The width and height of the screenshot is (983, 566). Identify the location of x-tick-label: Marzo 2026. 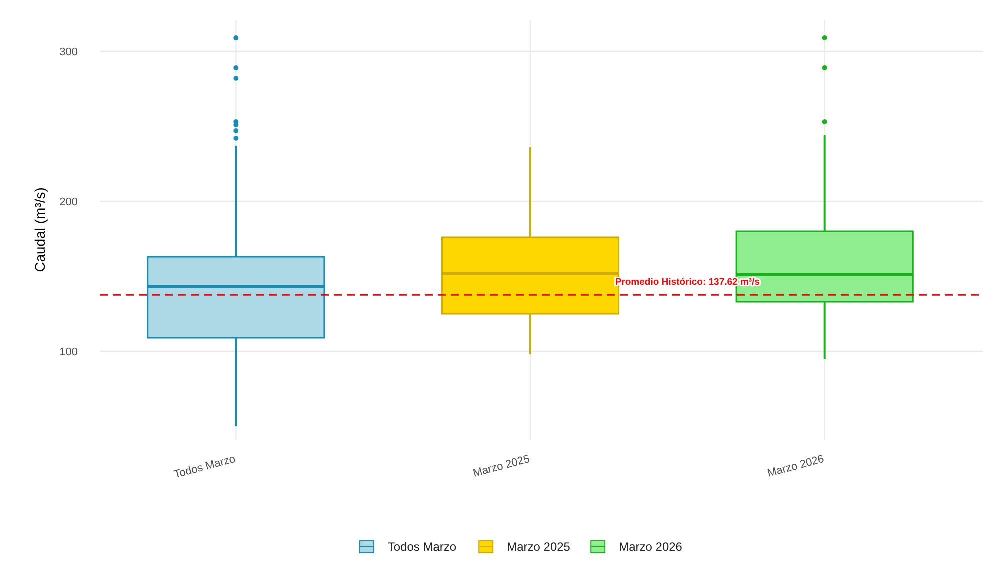
(796, 466).